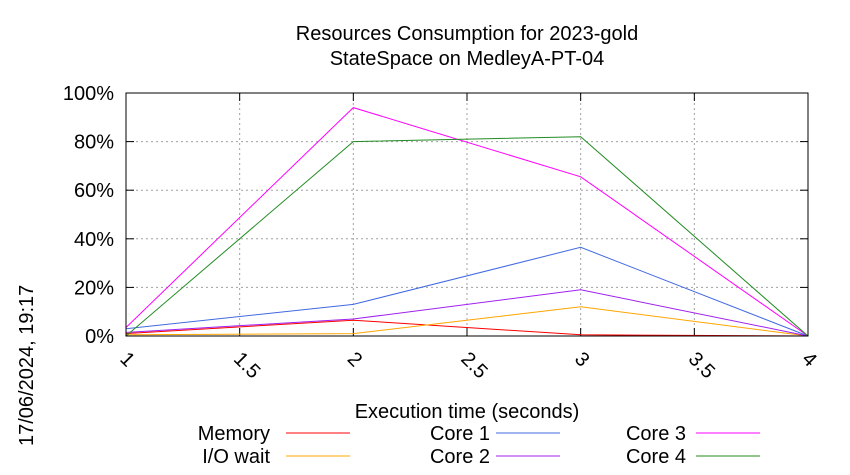 This screenshot has width=850, height=475. What do you see at coordinates (808, 359) in the screenshot?
I see `x-tick-label: 4` at bounding box center [808, 359].